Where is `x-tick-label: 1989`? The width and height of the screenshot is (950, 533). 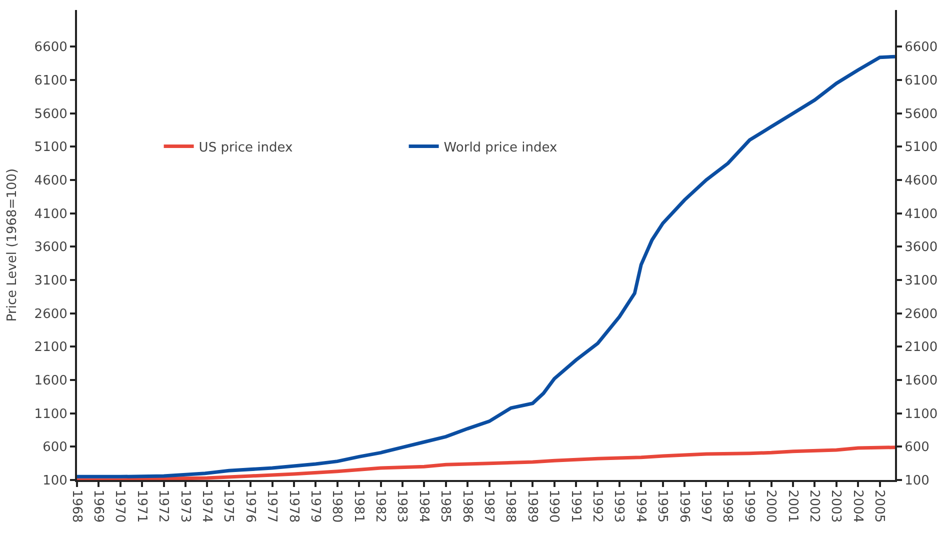 x-tick-label: 1989 is located at coordinates (532, 506).